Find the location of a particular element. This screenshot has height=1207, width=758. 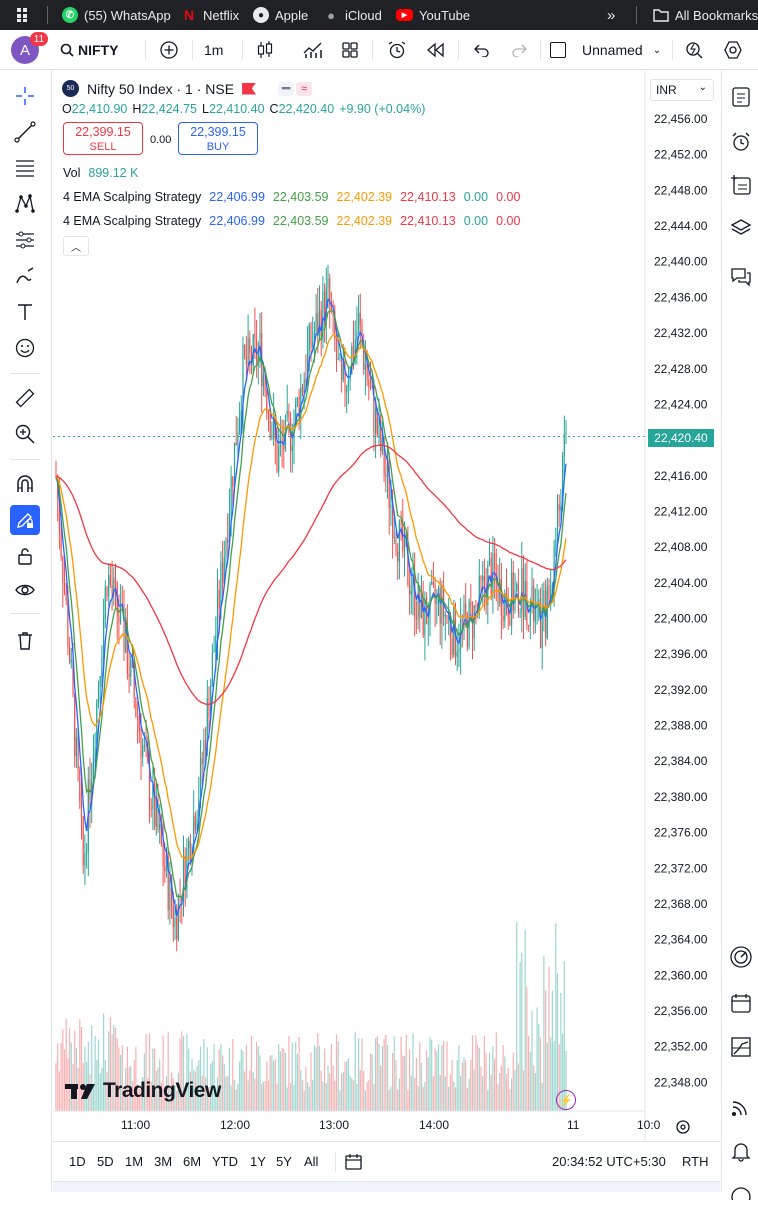

candles-type-button is located at coordinates (265, 50).